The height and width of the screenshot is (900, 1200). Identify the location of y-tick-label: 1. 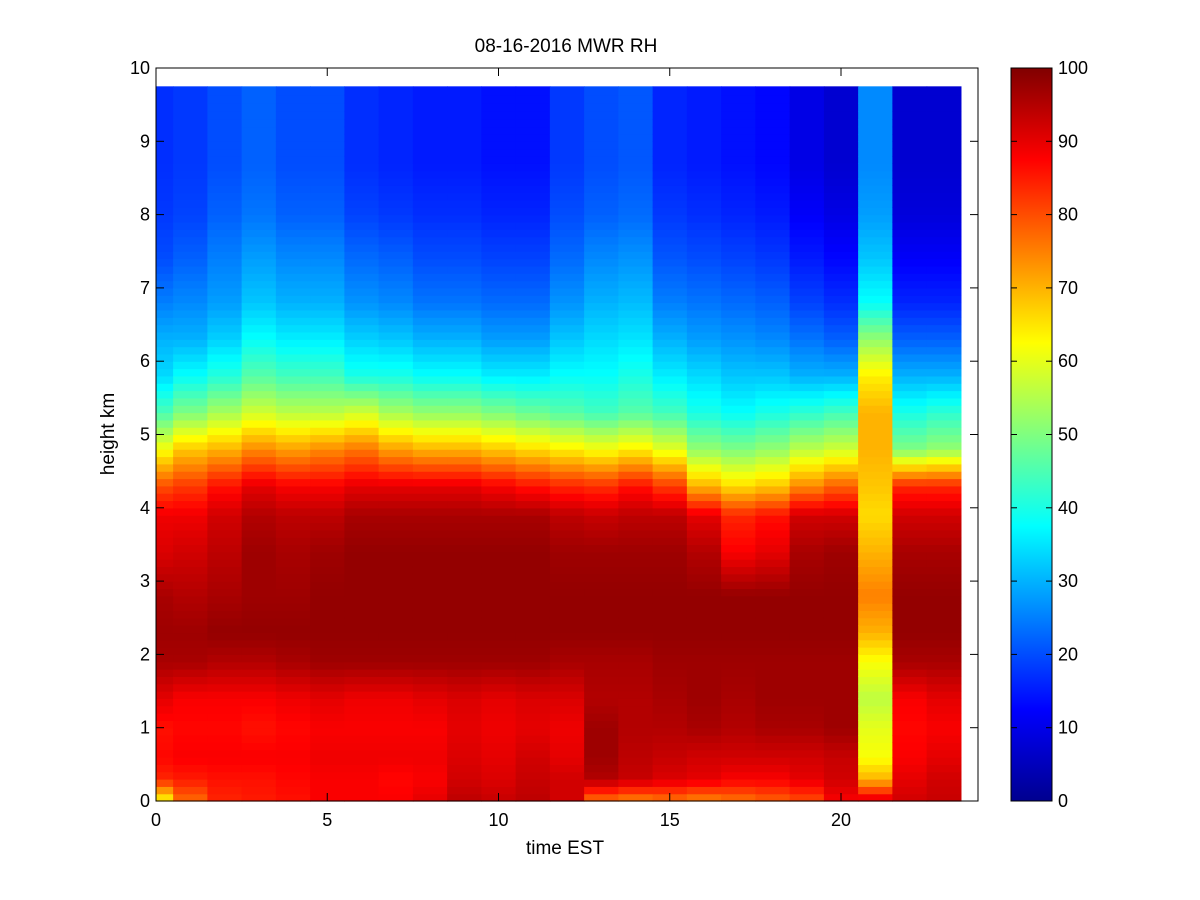
(145, 728).